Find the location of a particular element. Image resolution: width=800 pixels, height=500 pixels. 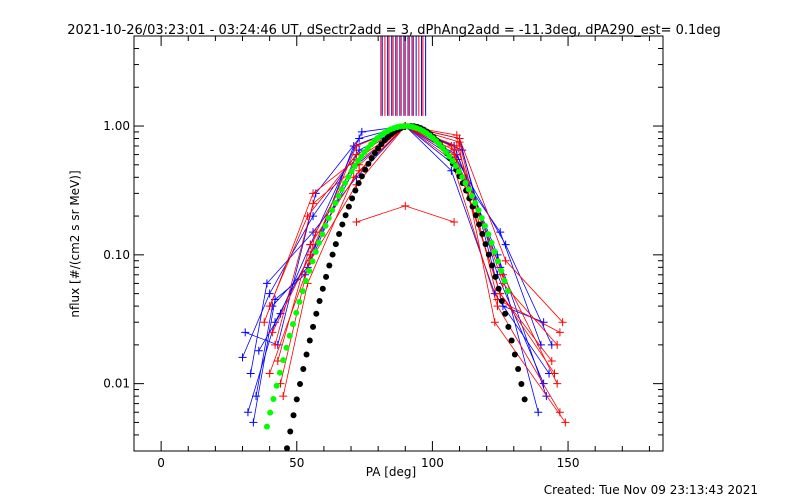

y-tick-label: 0.01 is located at coordinates (116, 384).